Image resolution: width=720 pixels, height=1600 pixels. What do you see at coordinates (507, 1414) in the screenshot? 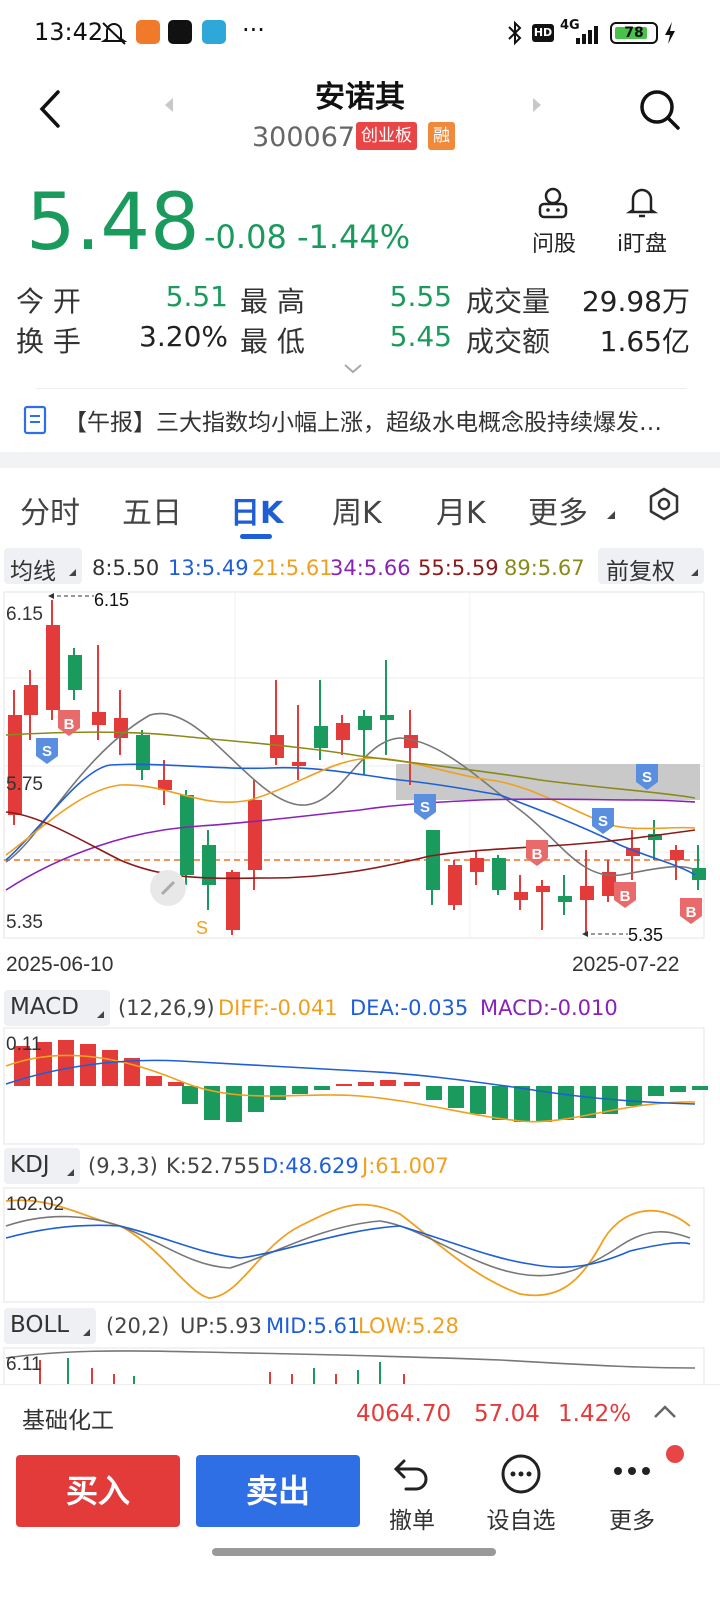
I see `sector-change: 57.04` at bounding box center [507, 1414].